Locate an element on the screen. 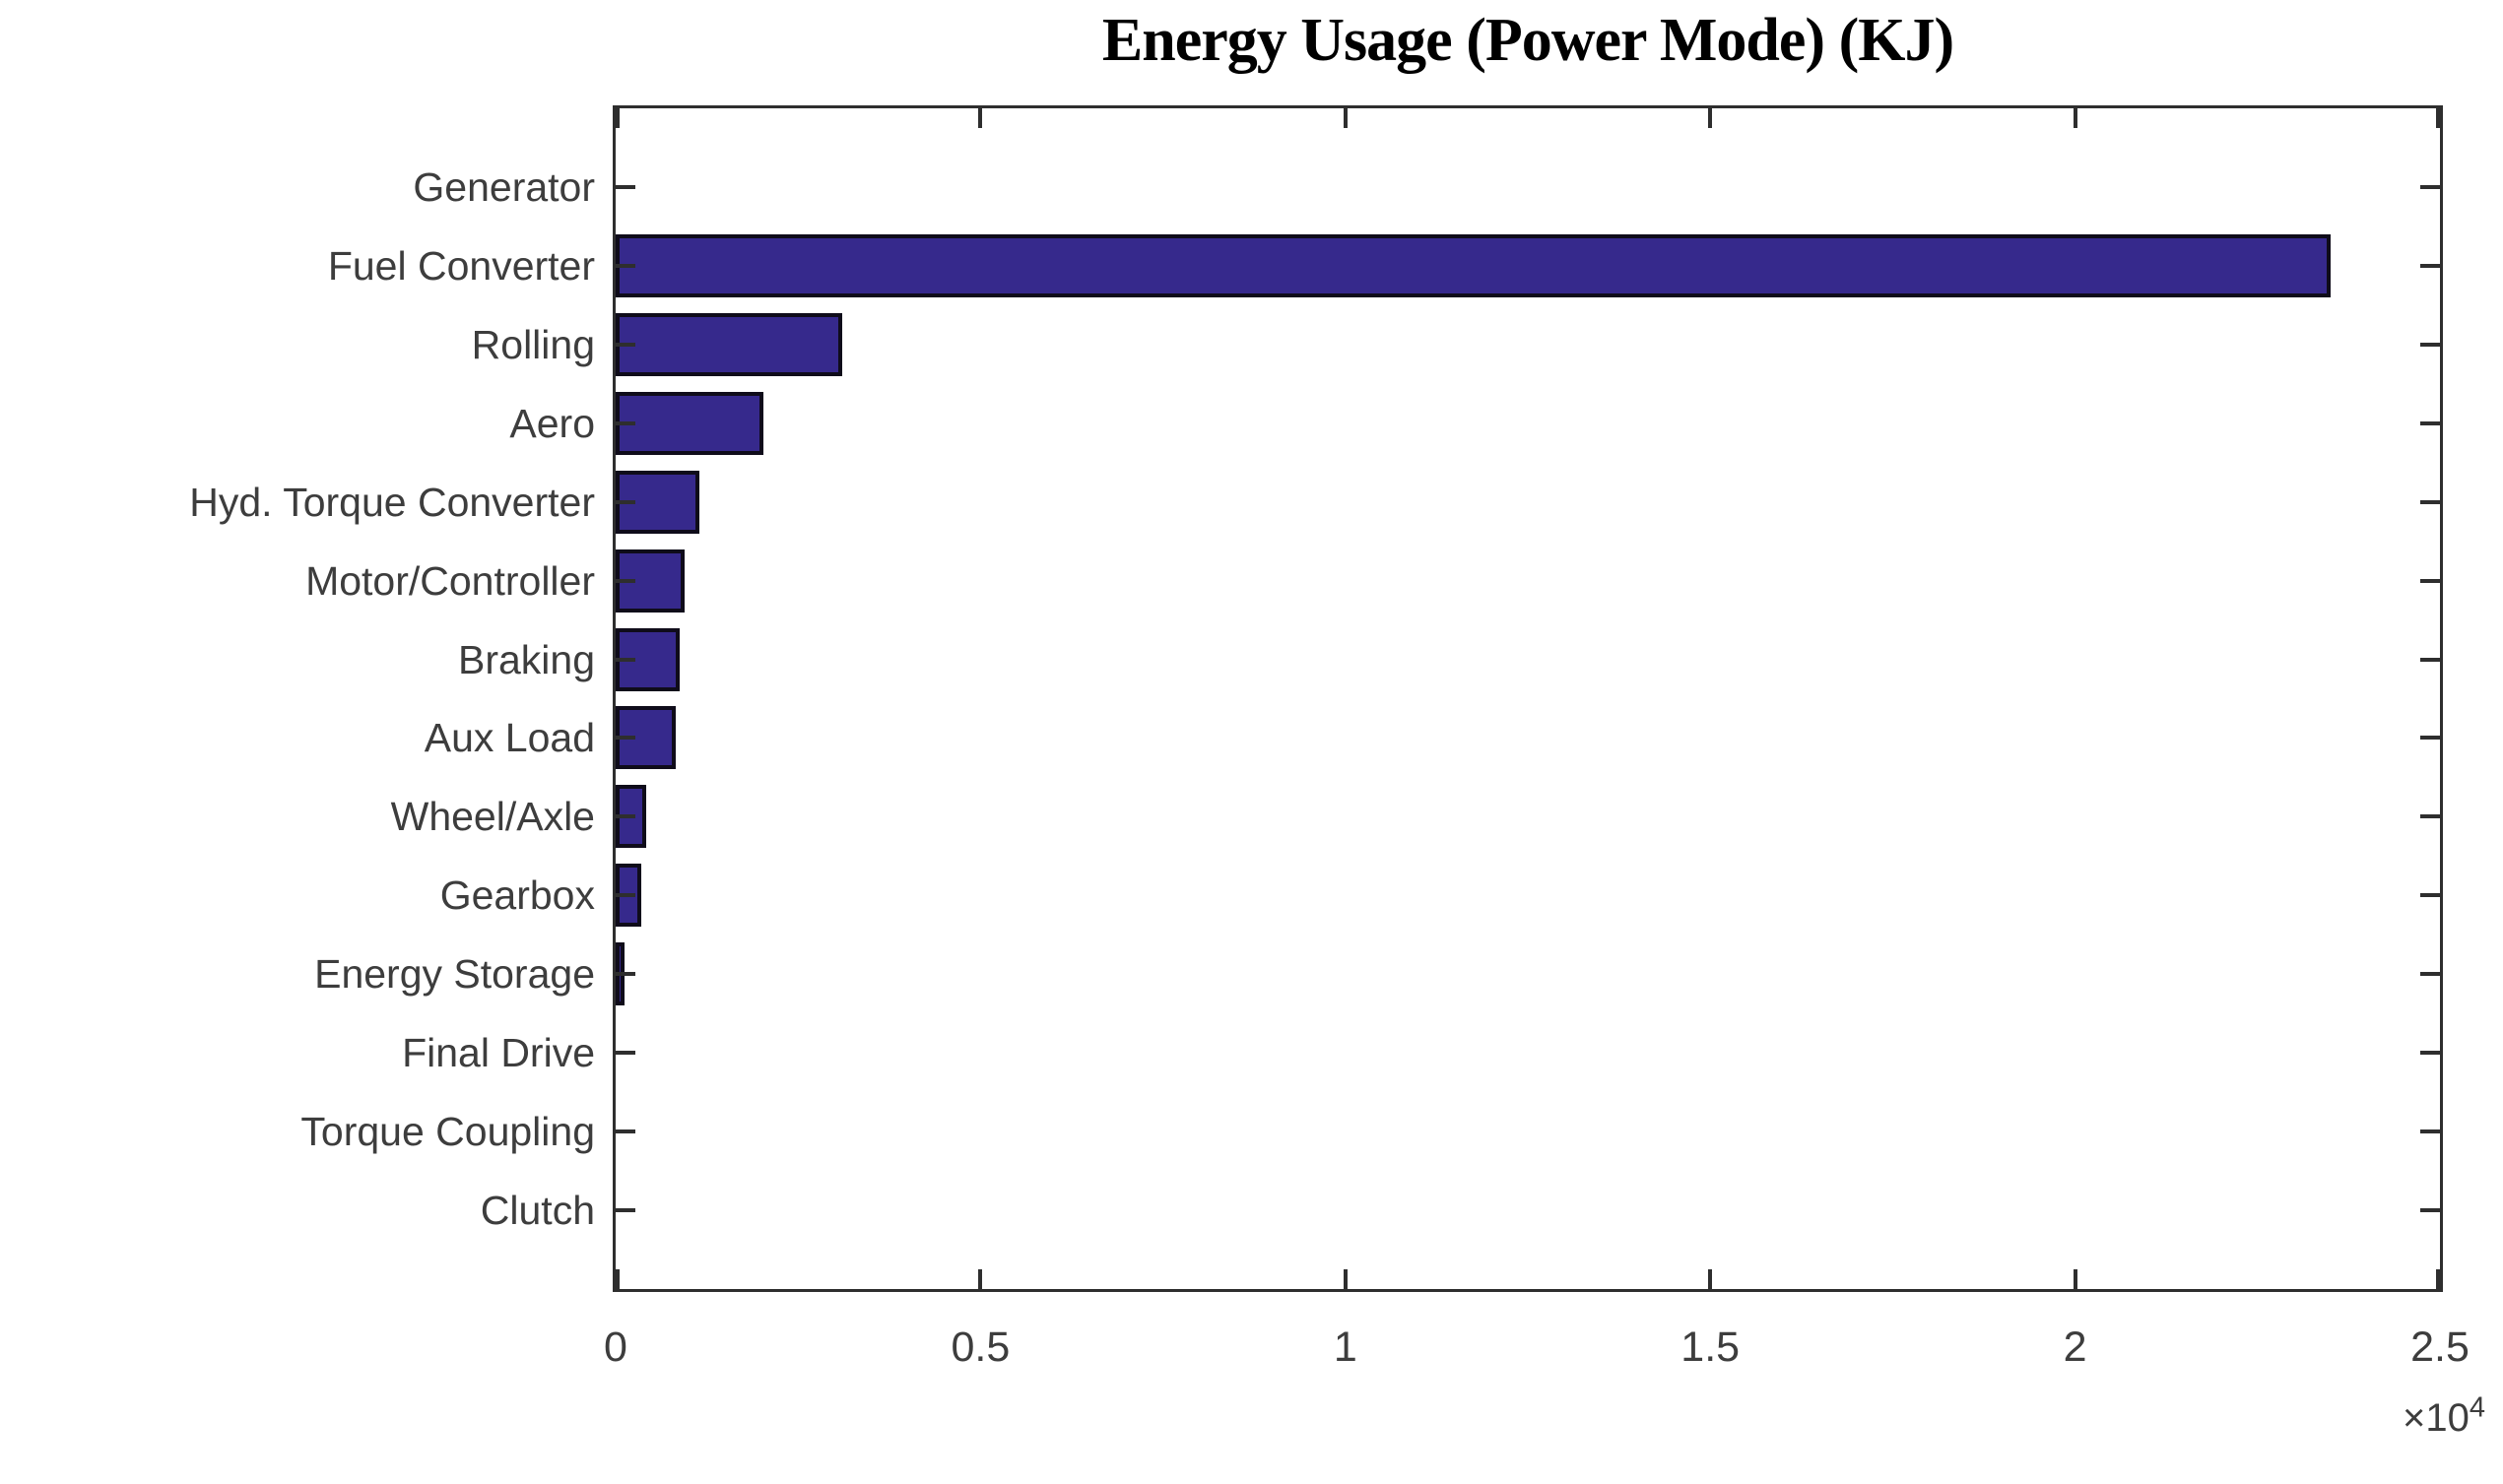 Image resolution: width=2503 pixels, height=1484 pixels. x-tick-label: 2 is located at coordinates (2075, 1347).